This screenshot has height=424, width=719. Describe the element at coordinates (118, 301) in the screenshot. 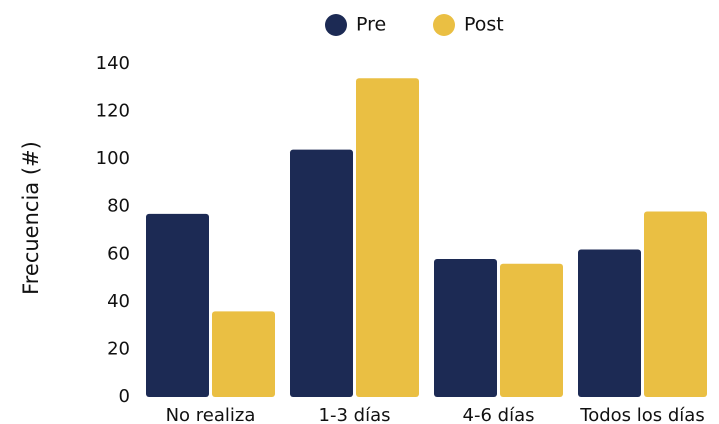

I see `y-tick-label: 40` at that location.